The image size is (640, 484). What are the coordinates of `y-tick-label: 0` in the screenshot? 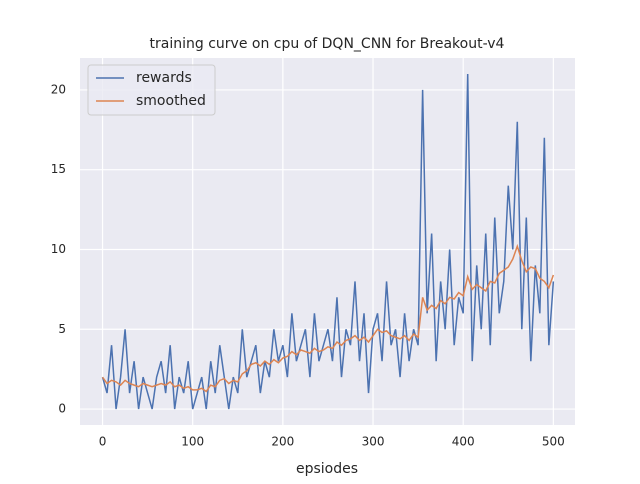 It's located at (62, 409).